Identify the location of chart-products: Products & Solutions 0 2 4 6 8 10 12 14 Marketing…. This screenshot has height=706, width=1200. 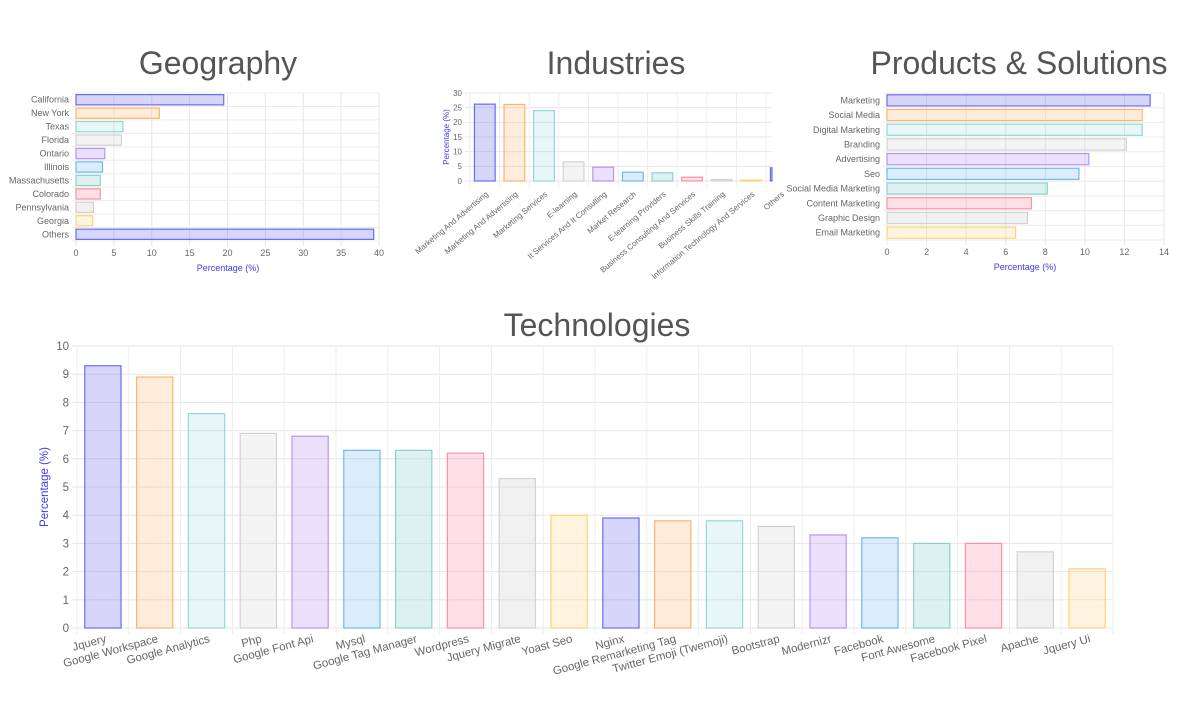
(977, 158).